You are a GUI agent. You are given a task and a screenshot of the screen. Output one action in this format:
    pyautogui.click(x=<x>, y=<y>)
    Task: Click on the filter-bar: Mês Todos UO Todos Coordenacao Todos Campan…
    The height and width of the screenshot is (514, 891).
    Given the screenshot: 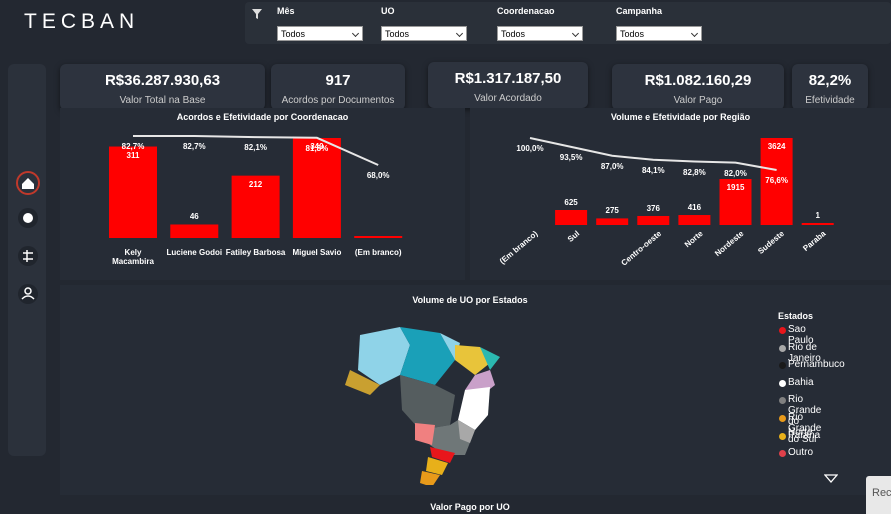 What is the action you would take?
    pyautogui.click(x=568, y=23)
    